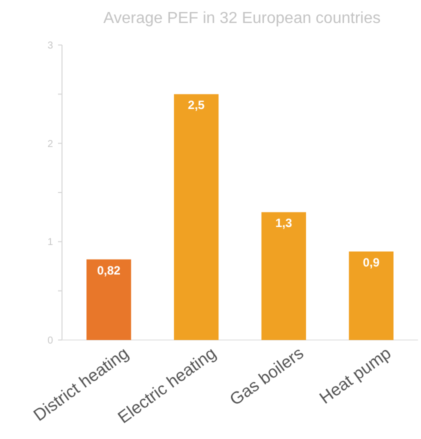 The image size is (421, 439). I want to click on data-label: 2,5, so click(196, 105).